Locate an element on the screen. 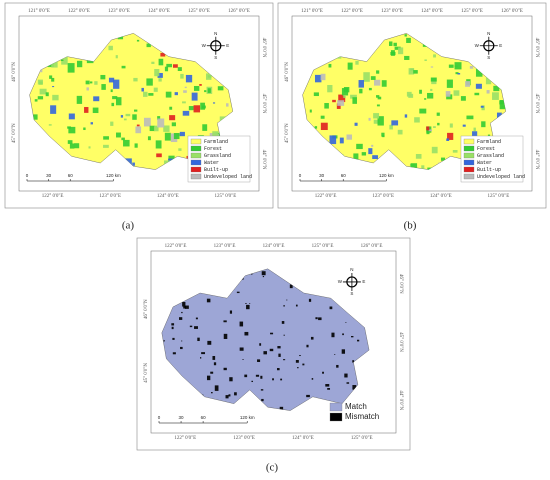  legend-label: Undeveloped land is located at coordinates (228, 177).